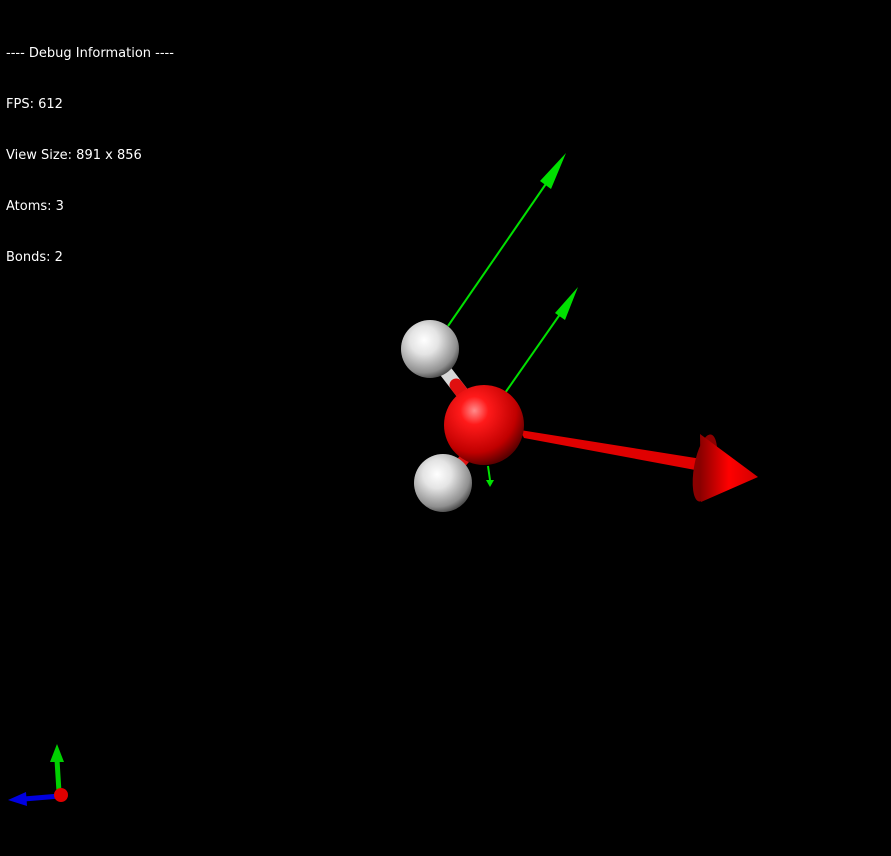  Describe the element at coordinates (34, 104) in the screenshot. I see `debug-fps: FPS: 612` at that location.